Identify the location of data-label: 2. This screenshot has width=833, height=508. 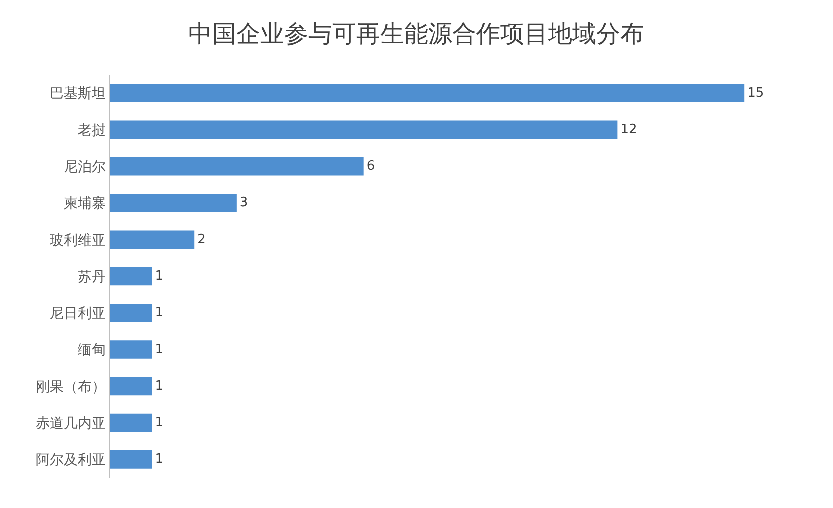
(202, 240).